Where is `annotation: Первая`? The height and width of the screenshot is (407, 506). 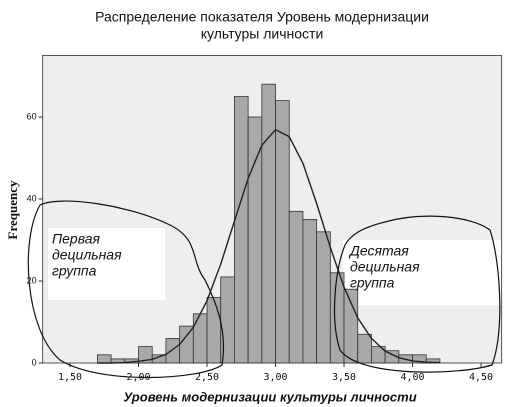 annotation: Первая is located at coordinates (76, 239).